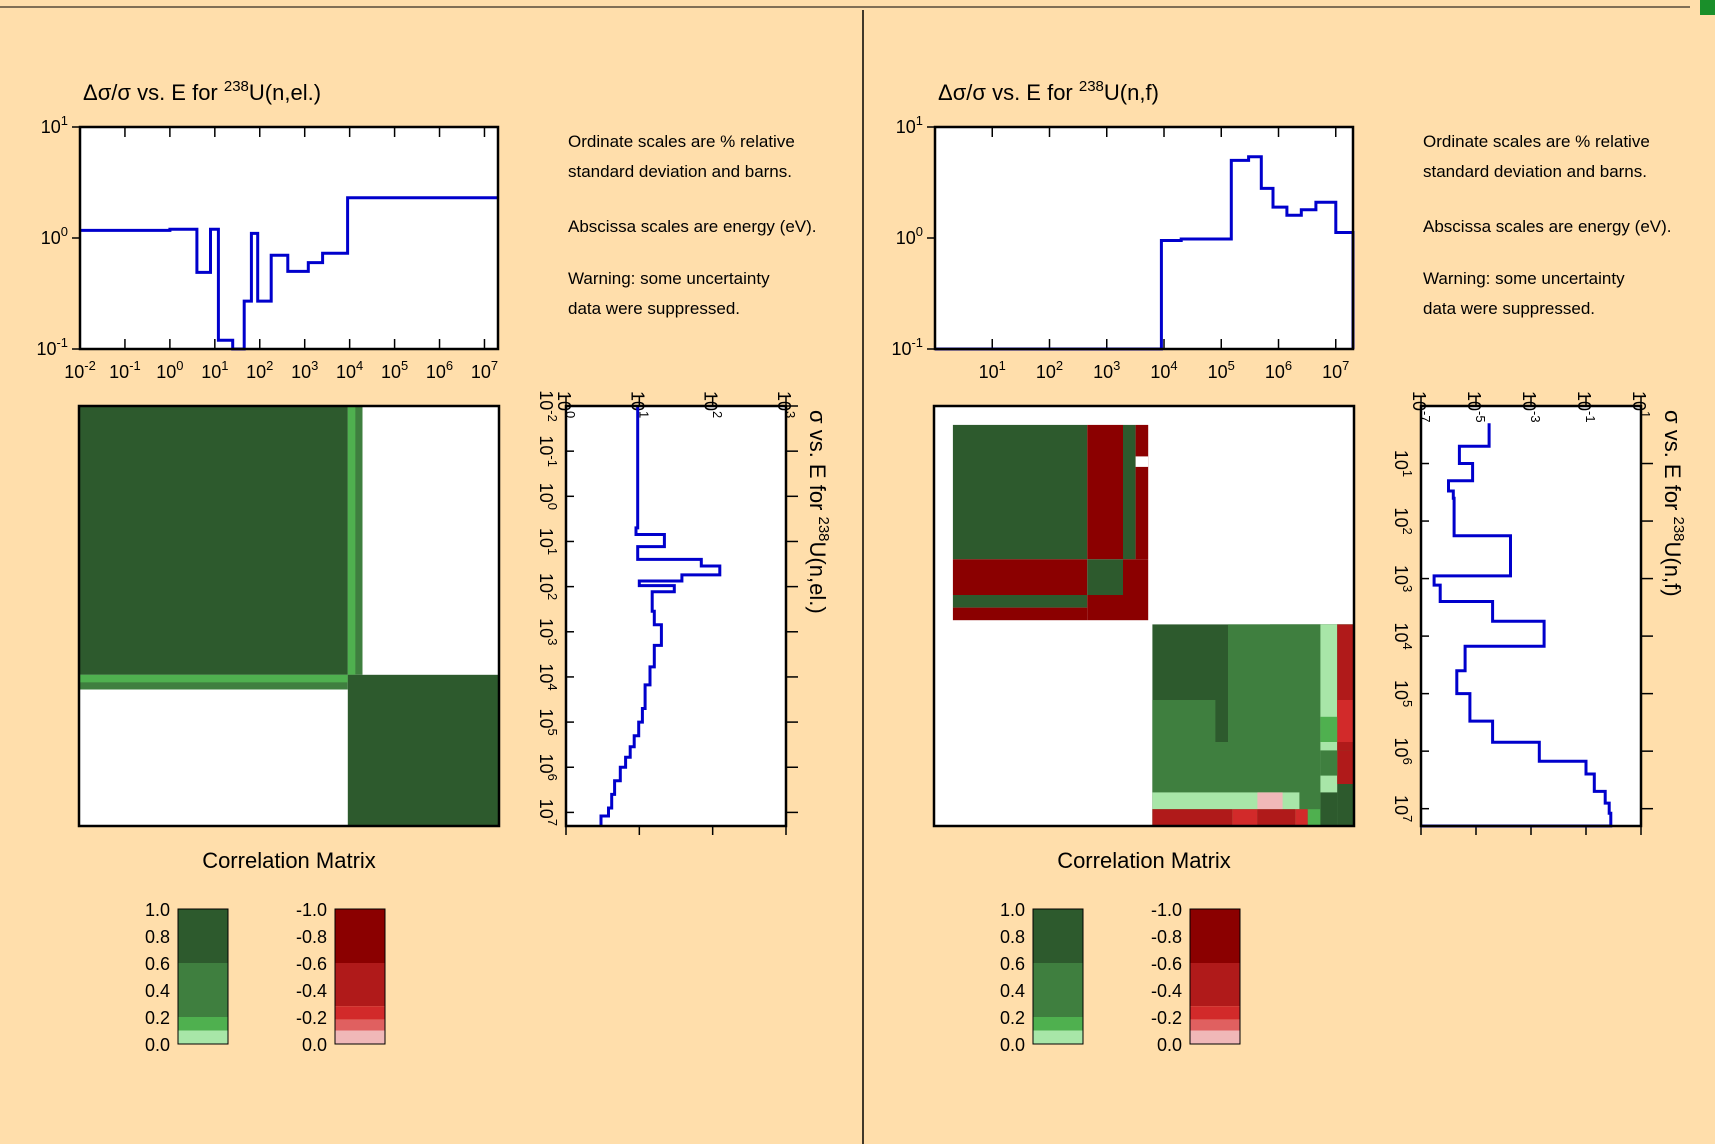 This screenshot has width=1715, height=1144. Describe the element at coordinates (1524, 278) in the screenshot. I see `note-line: Warning: some uncertainty` at that location.